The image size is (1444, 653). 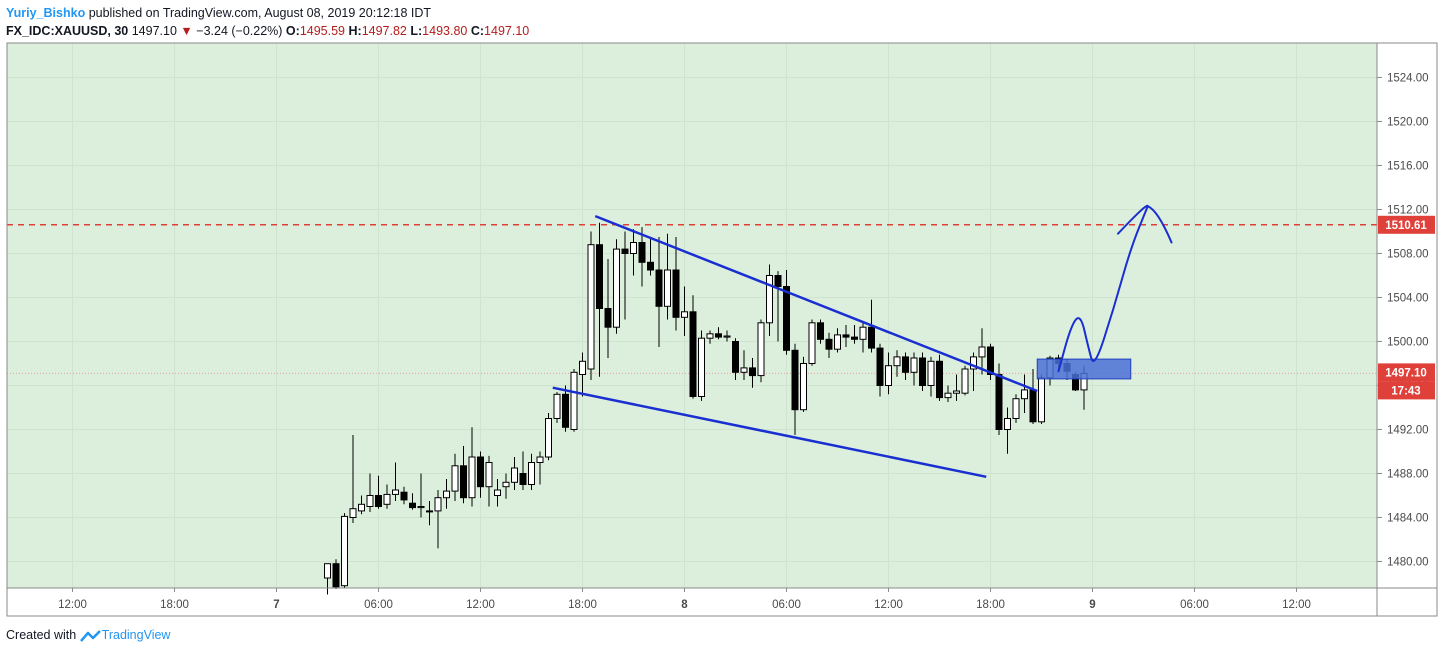 What do you see at coordinates (1408, 431) in the screenshot?
I see `y-tick-label: 1492.00` at bounding box center [1408, 431].